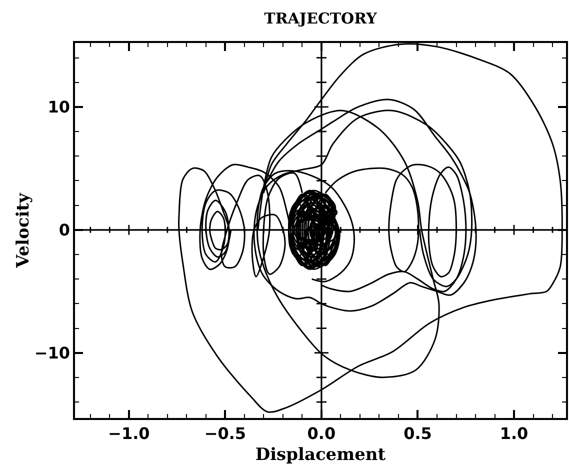 The width and height of the screenshot is (569, 471). I want to click on y-tick-label: 0, so click(64, 230).